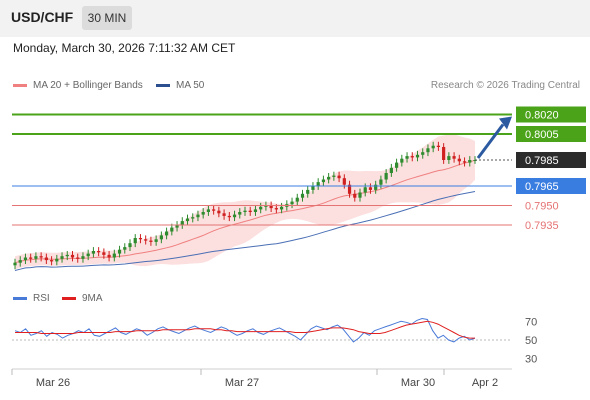 The image size is (590, 400). What do you see at coordinates (42, 17) in the screenshot?
I see `symbol-label: USD/CHF` at bounding box center [42, 17].